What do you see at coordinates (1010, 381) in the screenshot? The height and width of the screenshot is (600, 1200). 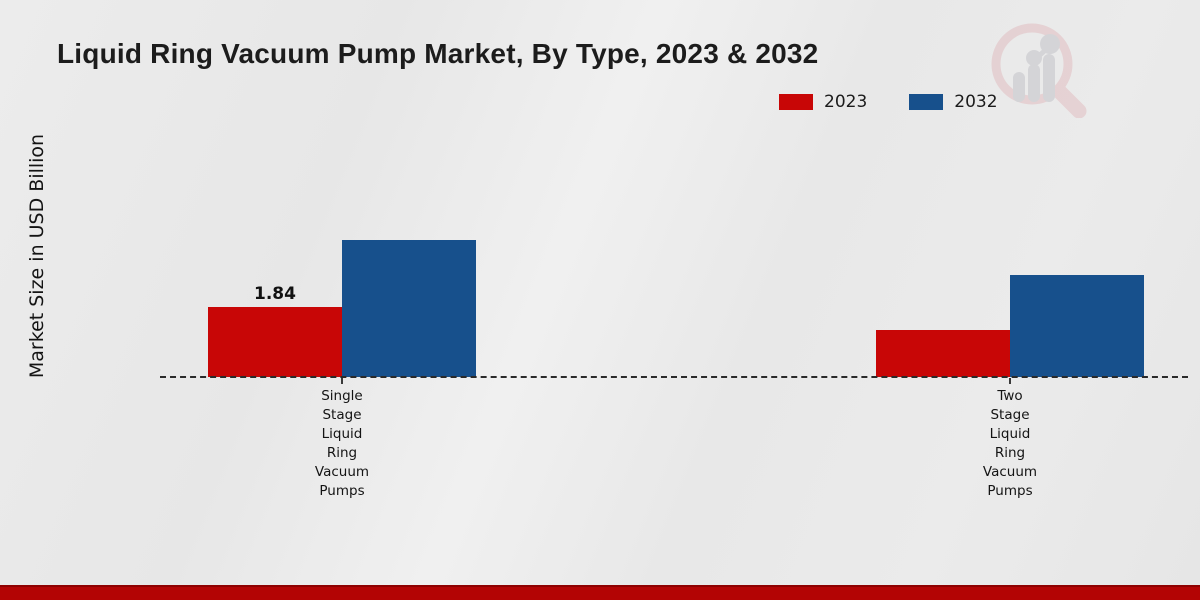 I see `x-axis-tick-two-stage` at bounding box center [1010, 381].